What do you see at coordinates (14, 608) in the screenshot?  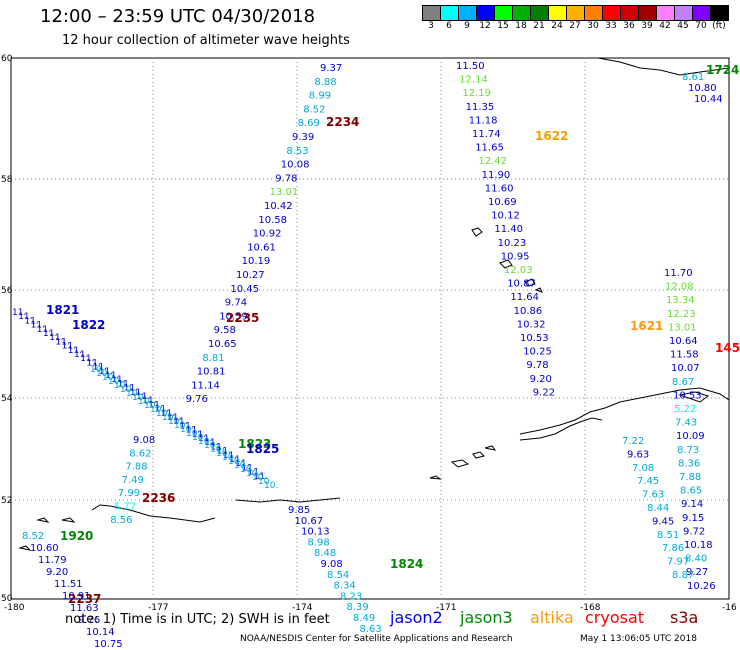 I see `lon-label: -180` at bounding box center [14, 608].